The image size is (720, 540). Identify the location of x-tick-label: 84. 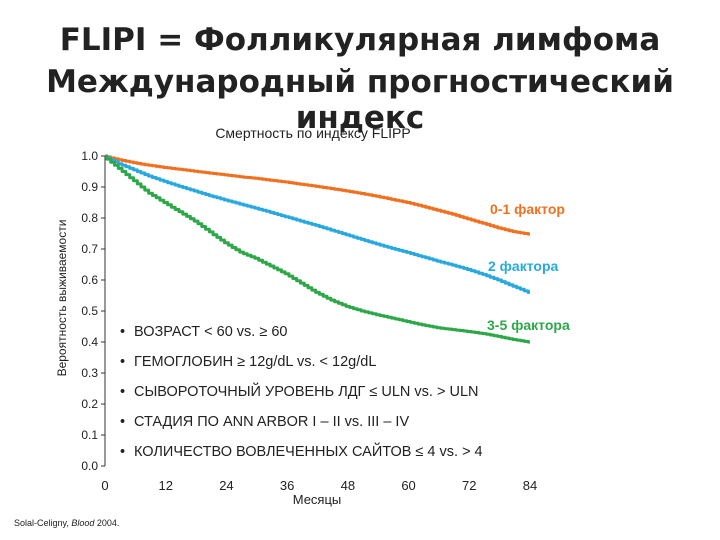
(530, 485).